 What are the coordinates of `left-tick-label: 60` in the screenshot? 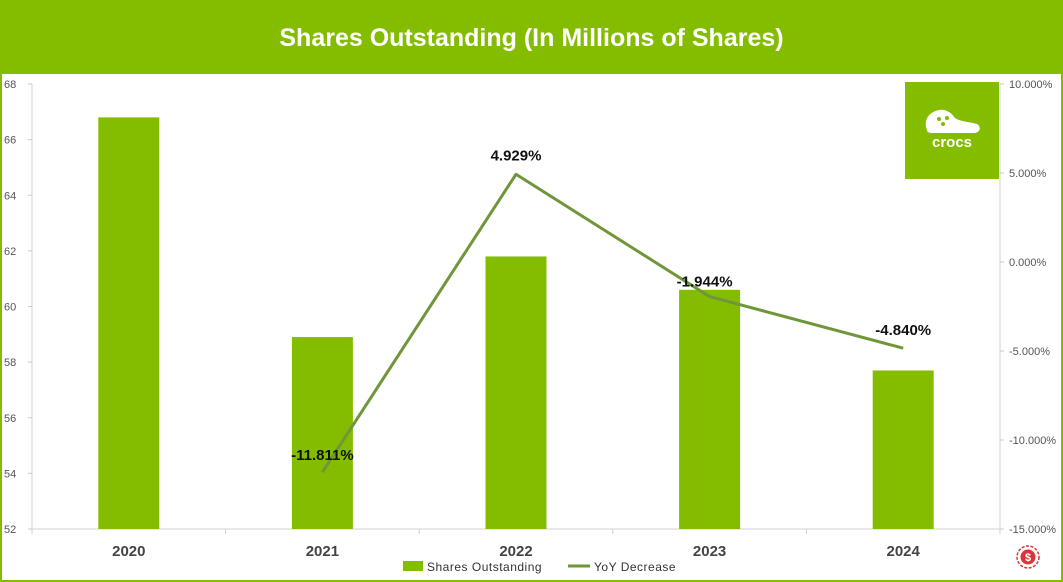 It's located at (10, 308).